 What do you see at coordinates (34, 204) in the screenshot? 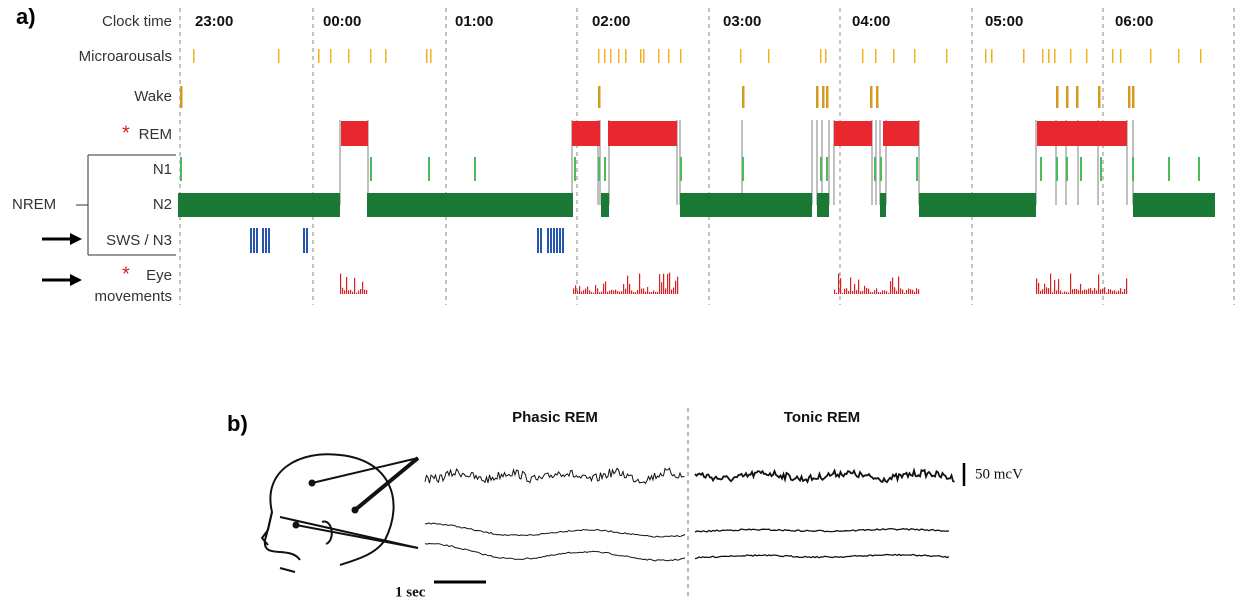
I see `row-label: NREM` at bounding box center [34, 204].